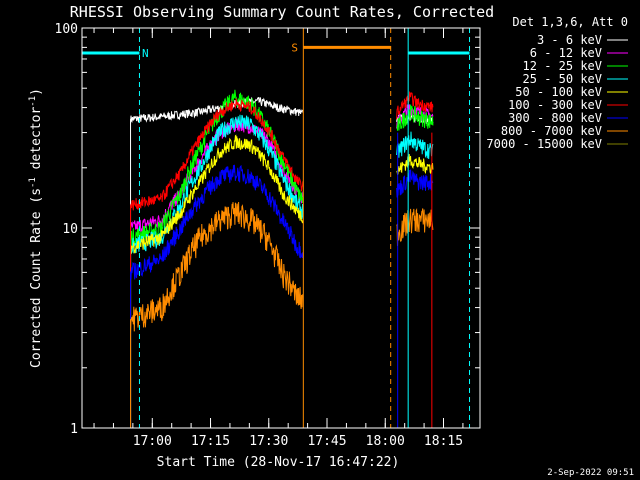 The height and width of the screenshot is (480, 640). What do you see at coordinates (569, 40) in the screenshot?
I see `legend-label-0: 3 - 6 keV` at bounding box center [569, 40].